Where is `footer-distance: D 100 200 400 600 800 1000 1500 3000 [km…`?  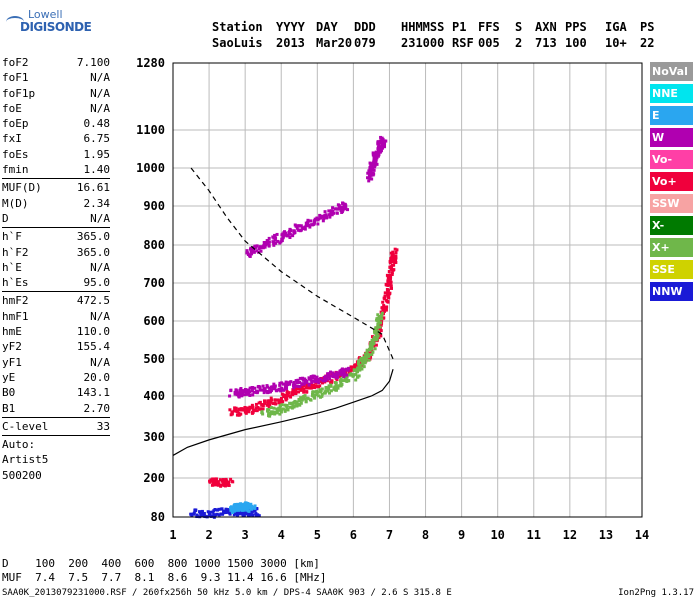
footer-distance: D 100 200 400 600 800 1000 1500 3000 [km… is located at coordinates (161, 563).